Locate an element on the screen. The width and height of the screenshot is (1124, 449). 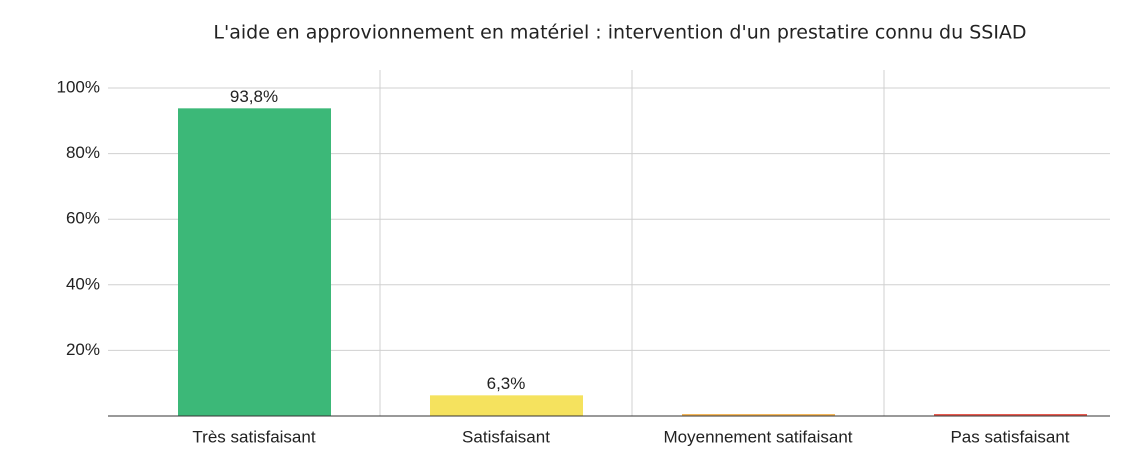
y-tick-label: 40% is located at coordinates (83, 283).